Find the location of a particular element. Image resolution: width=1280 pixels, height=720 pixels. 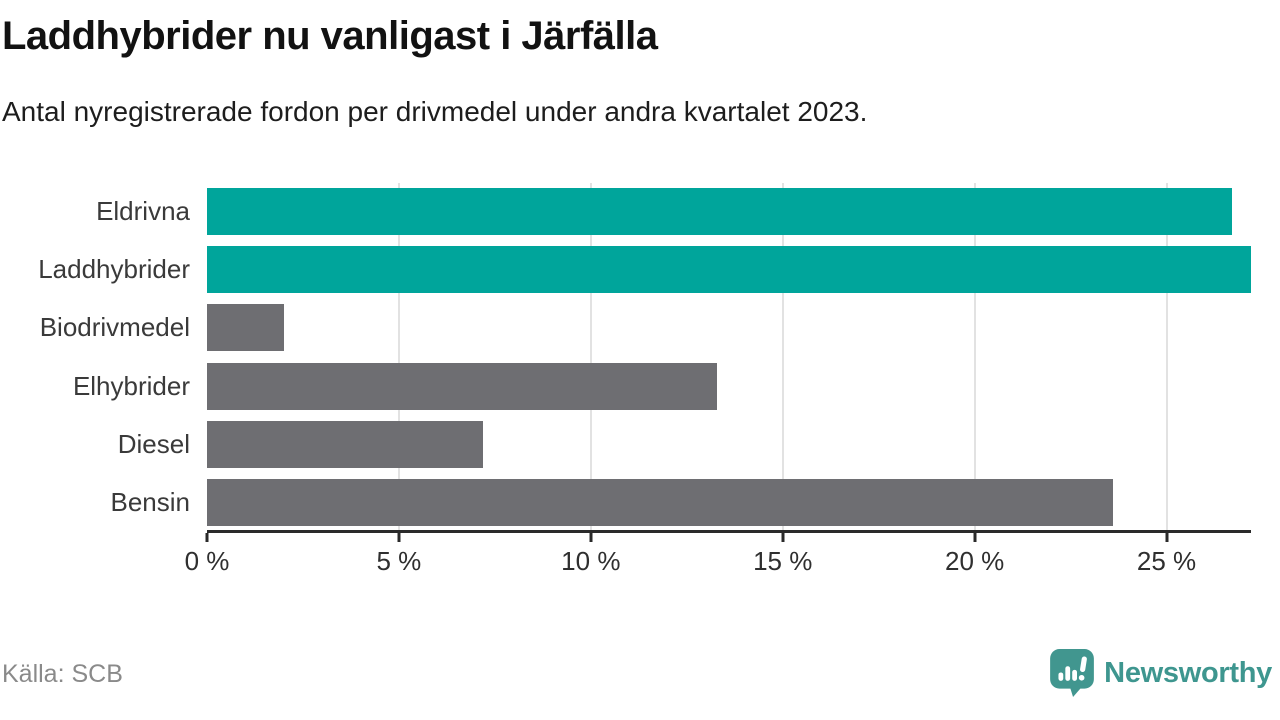

x-tick-label: 10 % is located at coordinates (591, 561).